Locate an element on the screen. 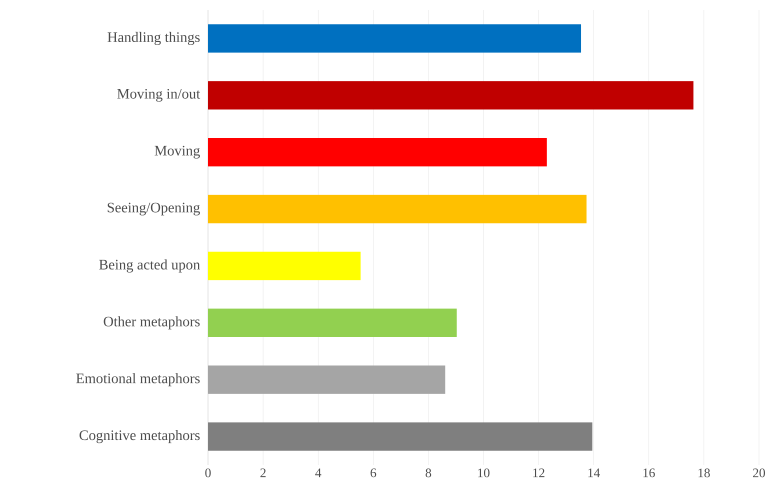 The height and width of the screenshot is (500, 768). x-tick-label: 0 is located at coordinates (208, 473).